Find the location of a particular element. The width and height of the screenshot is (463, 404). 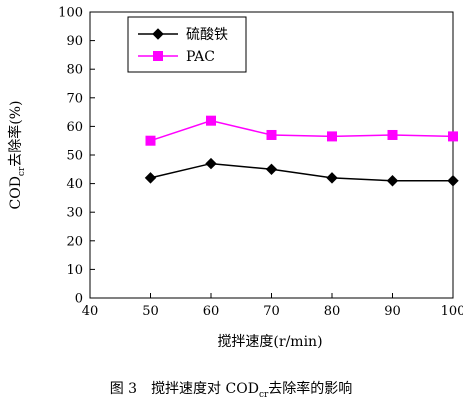

legend-item: PAC is located at coordinates (176, 57).